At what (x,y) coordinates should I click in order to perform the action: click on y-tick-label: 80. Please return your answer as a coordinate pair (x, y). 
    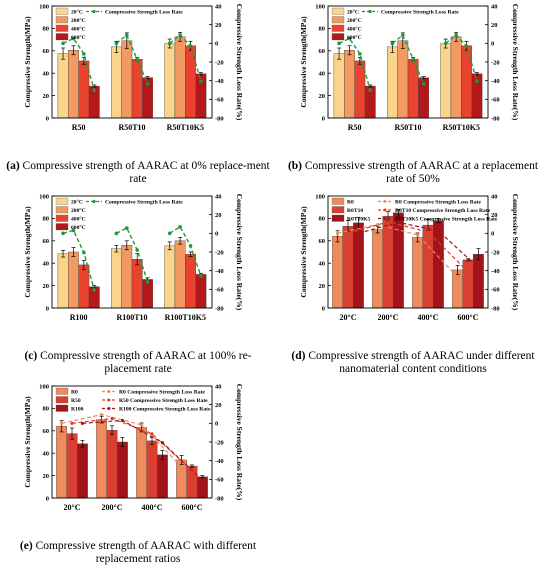
    Looking at the image, I should click on (46, 409).